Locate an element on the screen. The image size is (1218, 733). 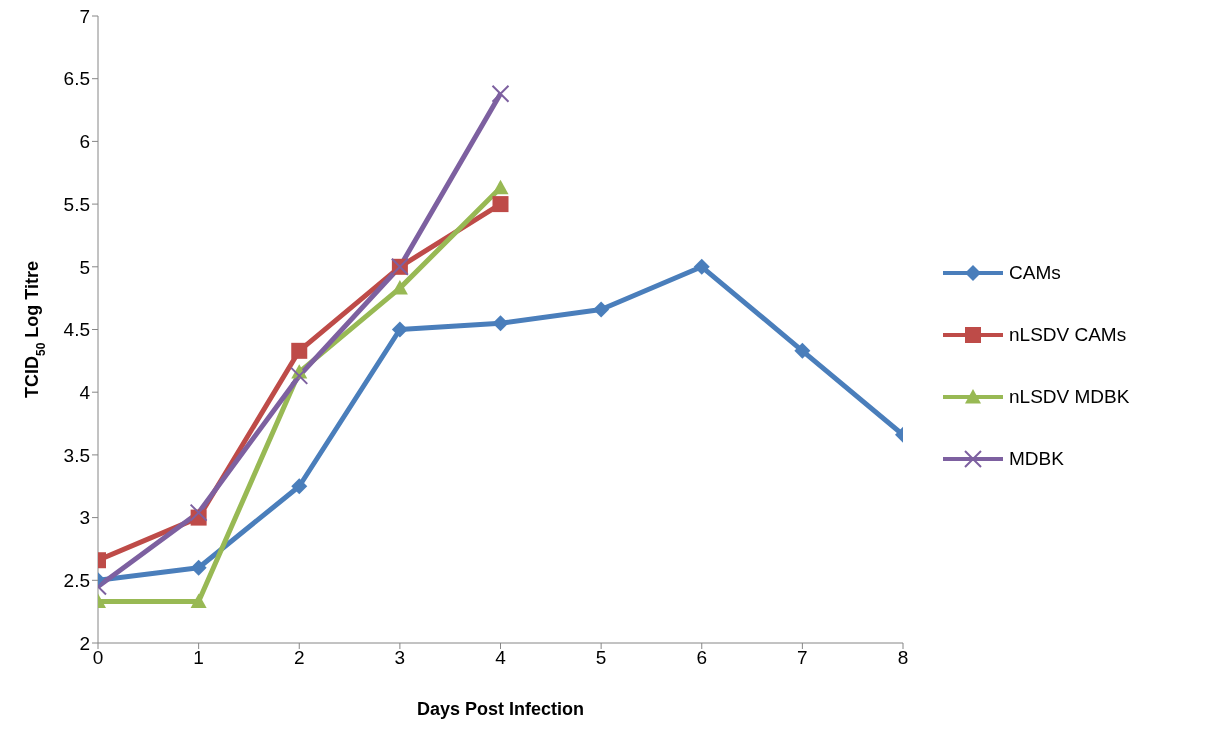
legend-label: nLSDV CAMs is located at coordinates (1068, 334).